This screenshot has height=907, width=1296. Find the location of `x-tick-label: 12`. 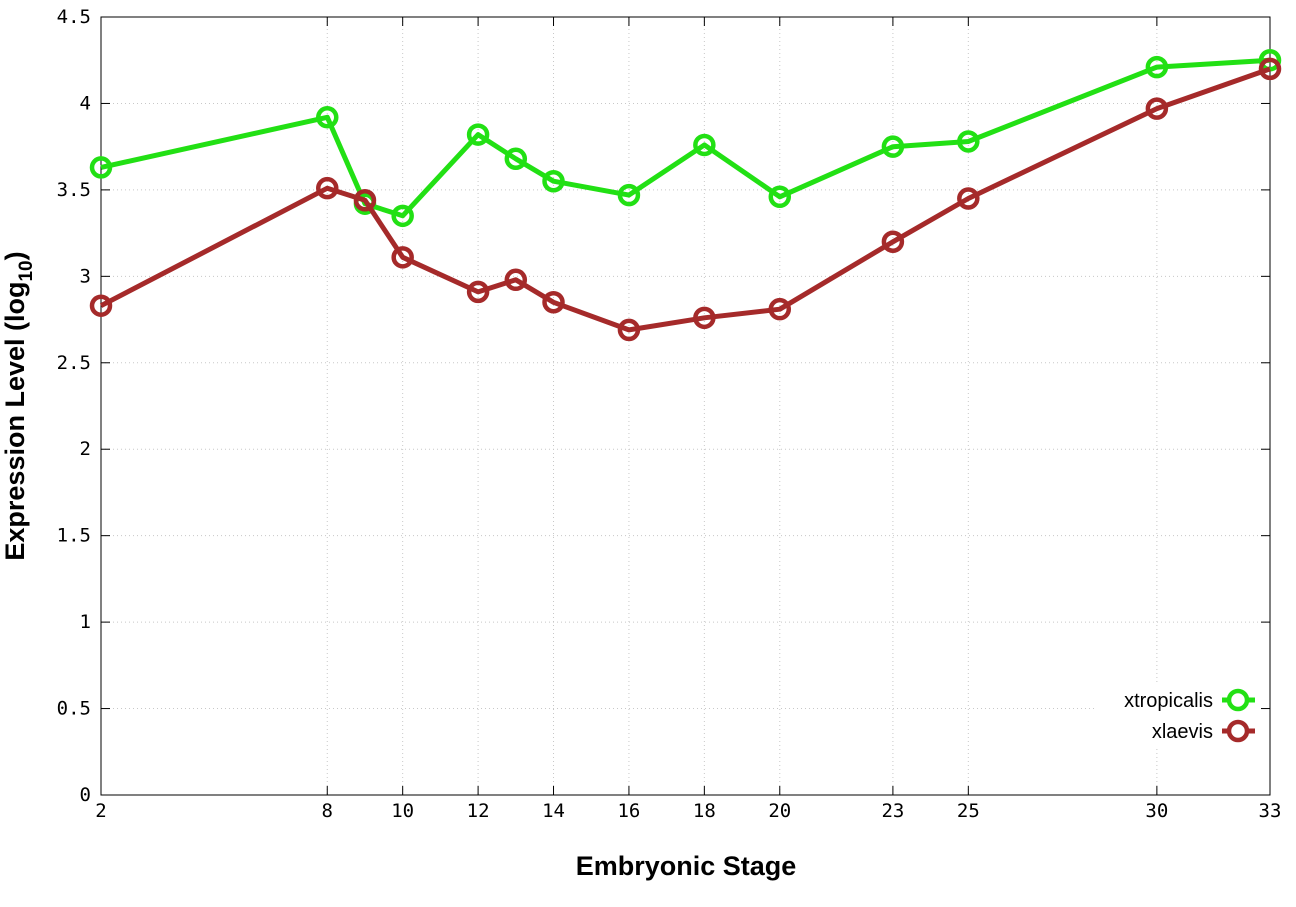

x-tick-label: 12 is located at coordinates (478, 811).